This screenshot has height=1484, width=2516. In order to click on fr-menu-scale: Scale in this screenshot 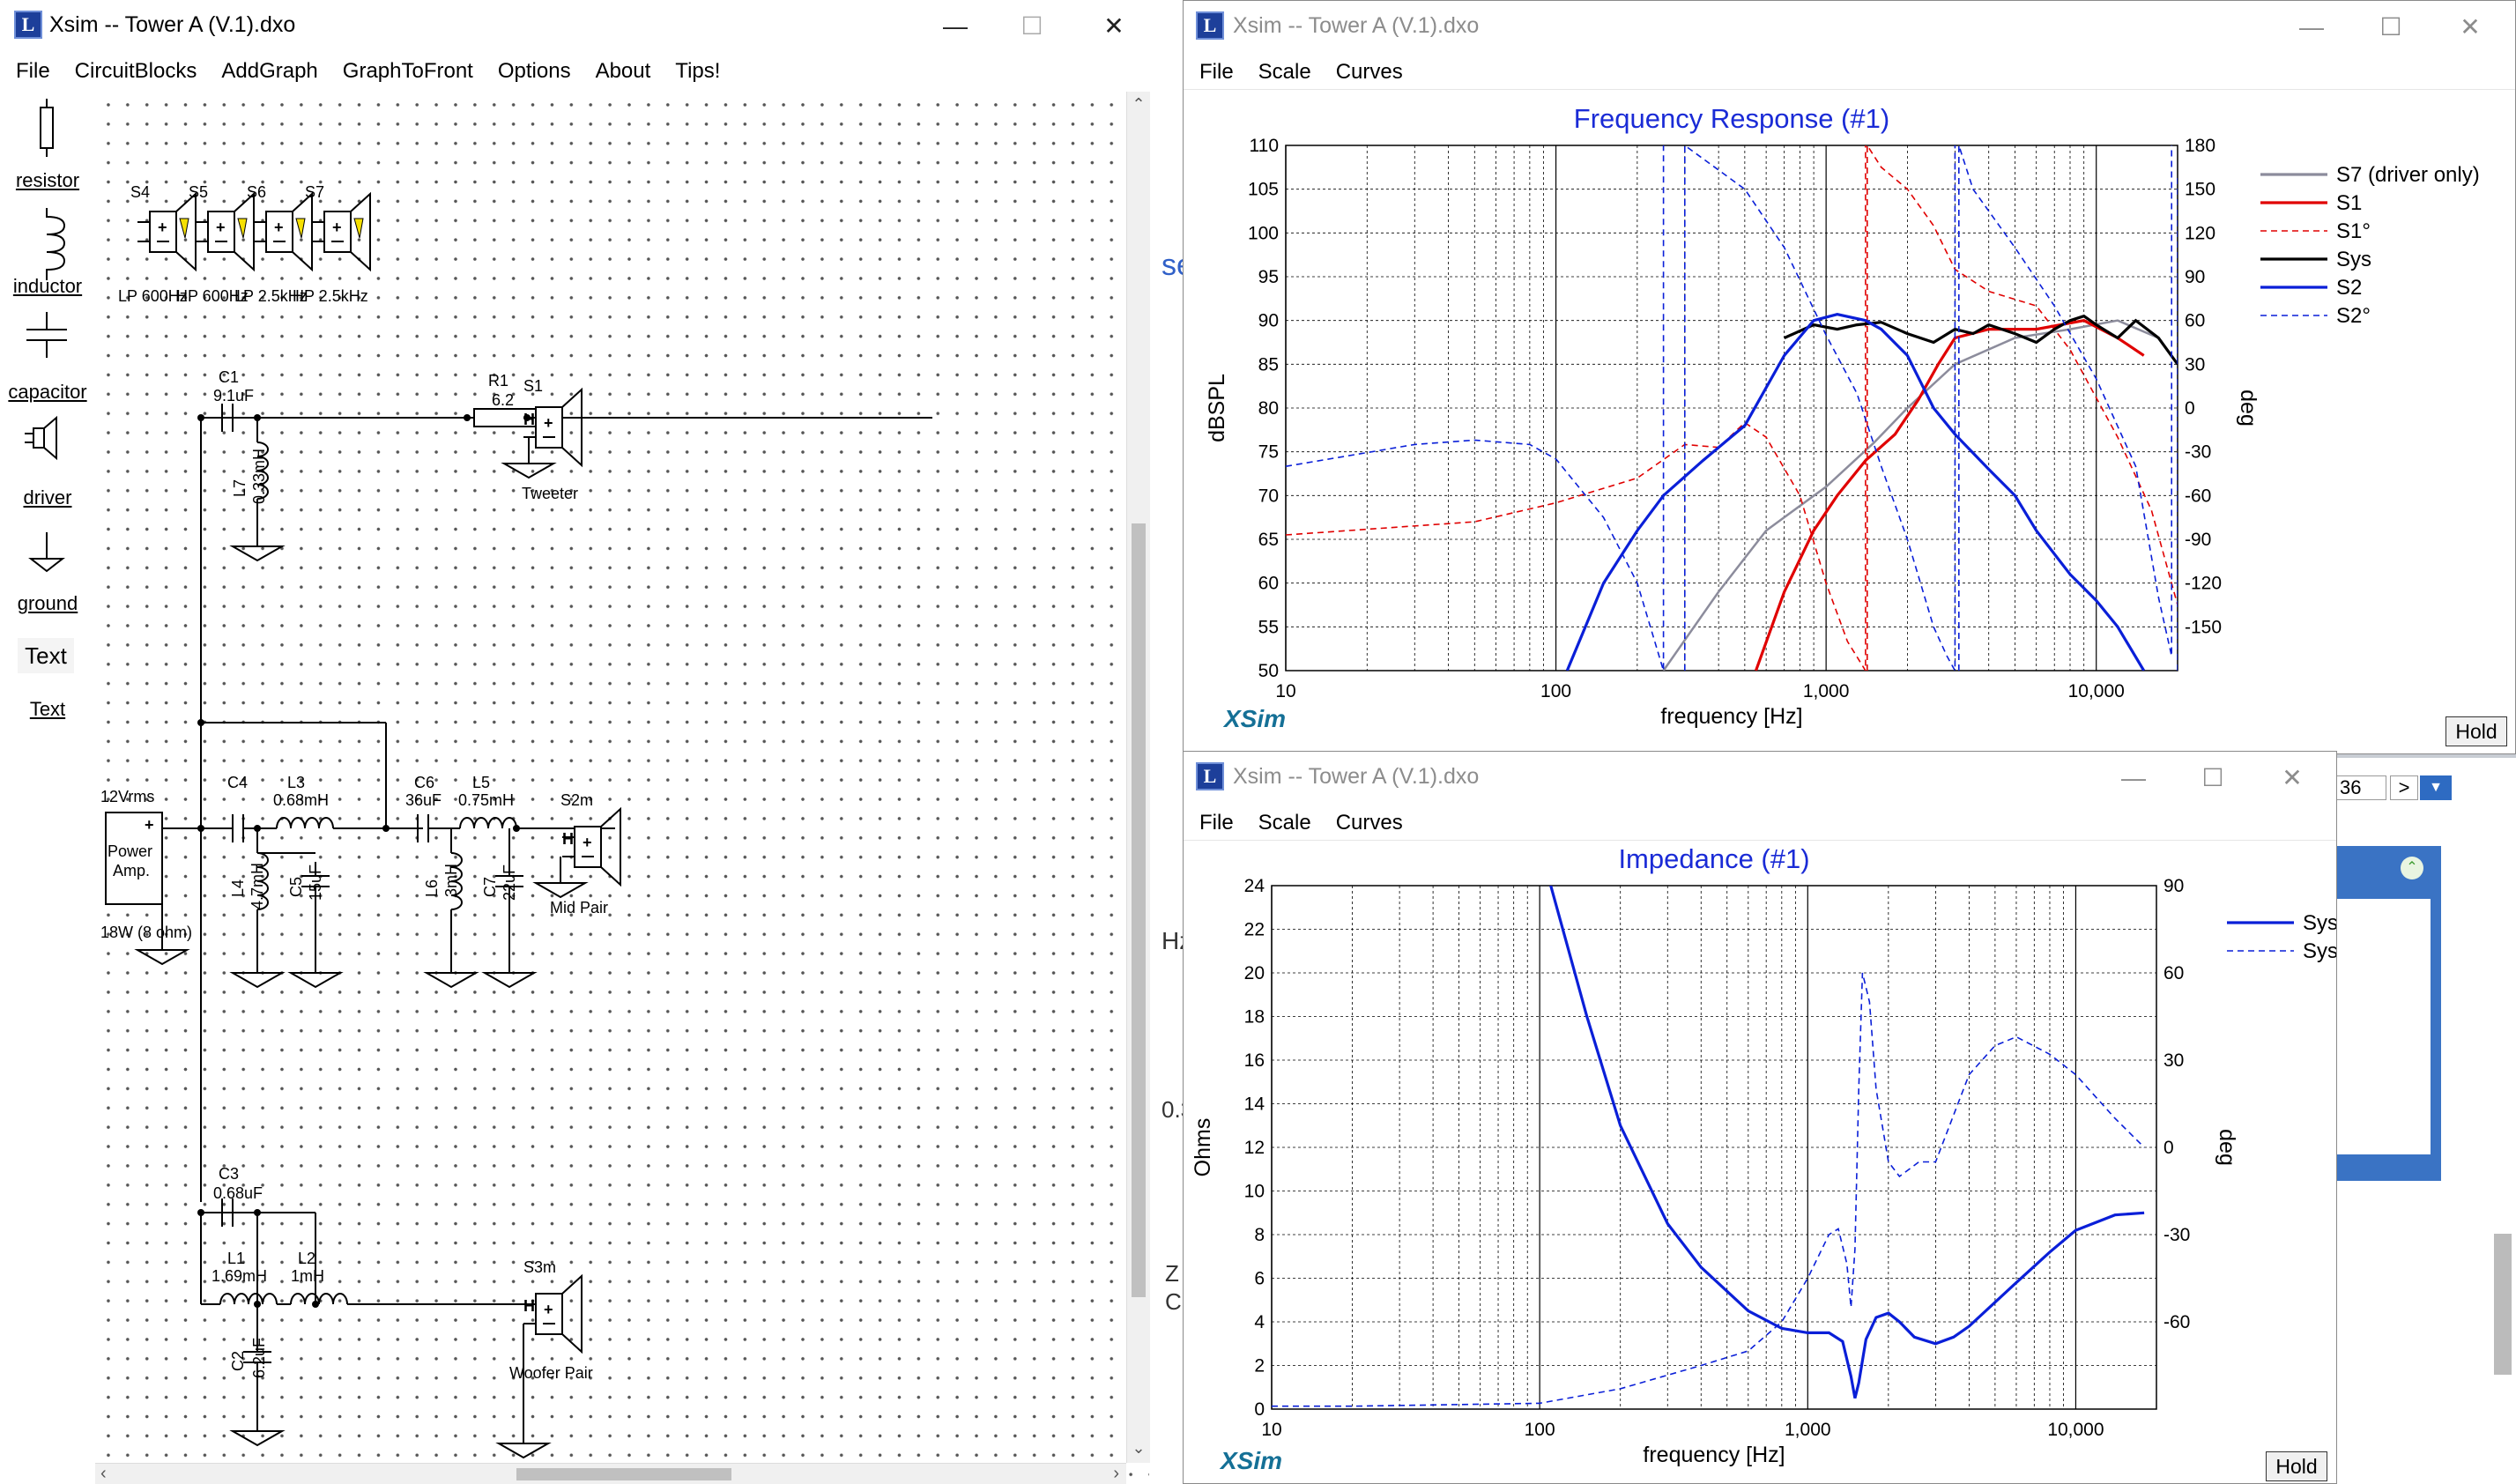, I will do `click(1284, 72)`.